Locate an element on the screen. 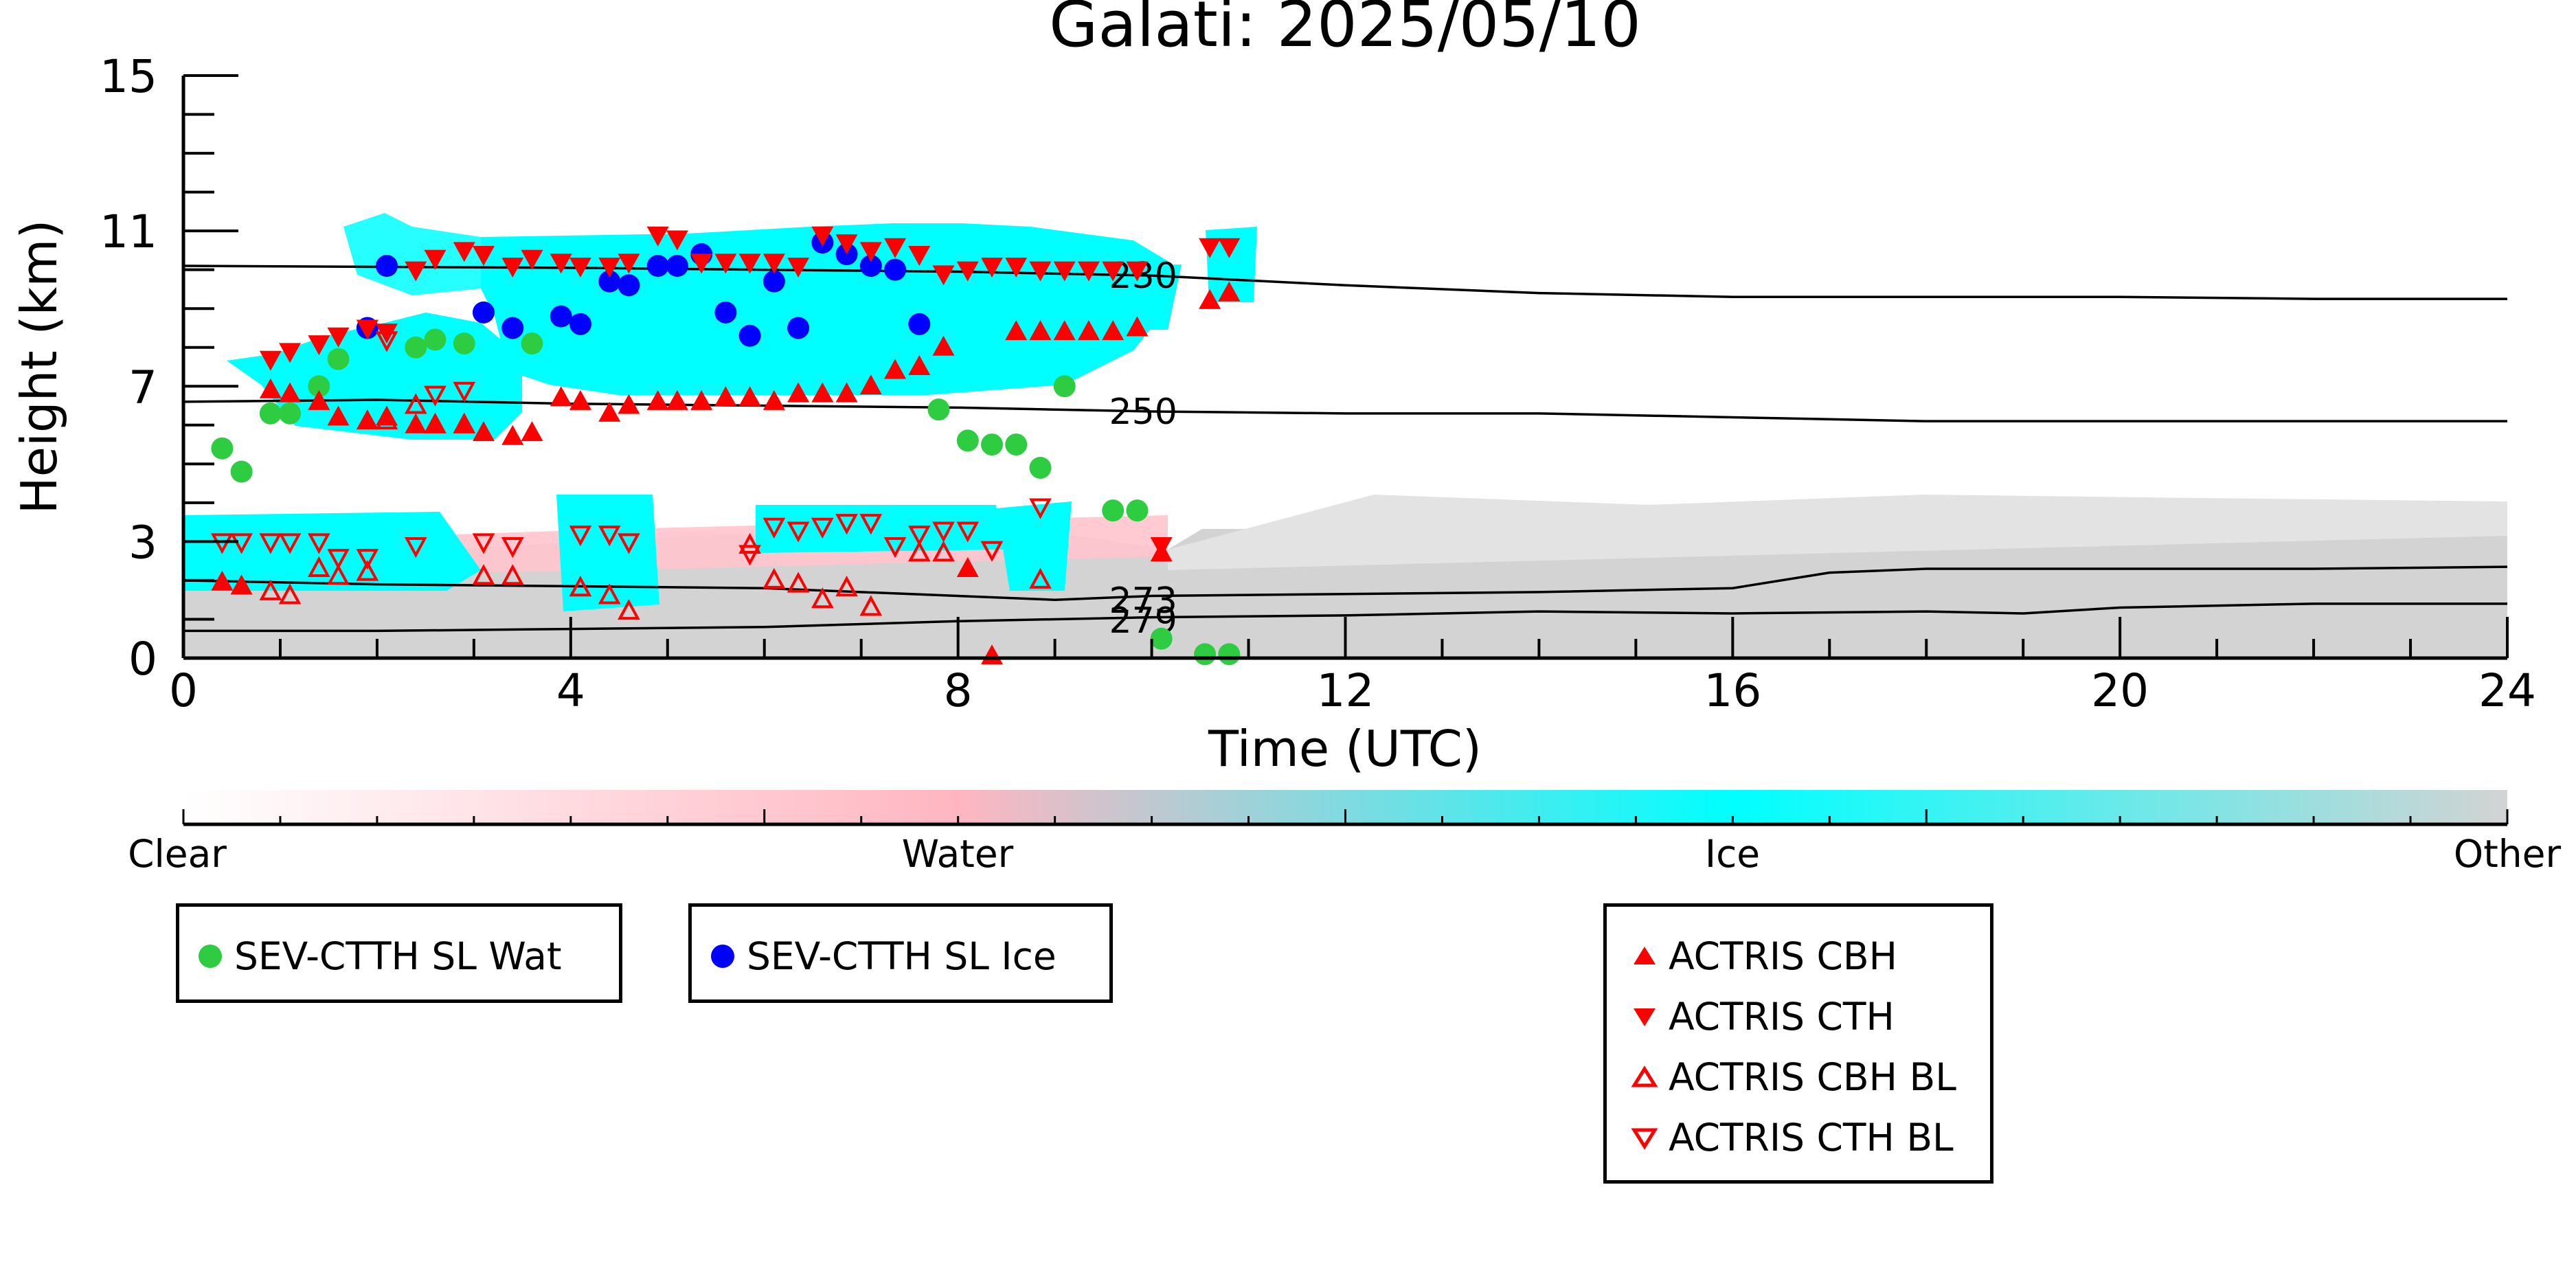  x-tick-label: 4 is located at coordinates (570, 690).